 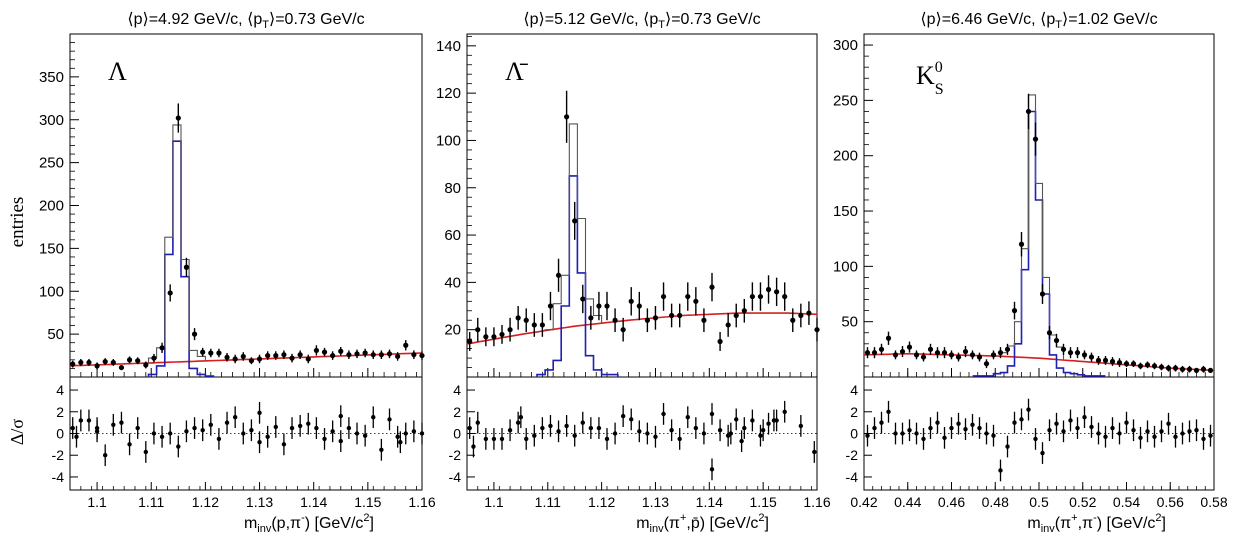 I want to click on y-tick-label: 120, so click(x=448, y=93).